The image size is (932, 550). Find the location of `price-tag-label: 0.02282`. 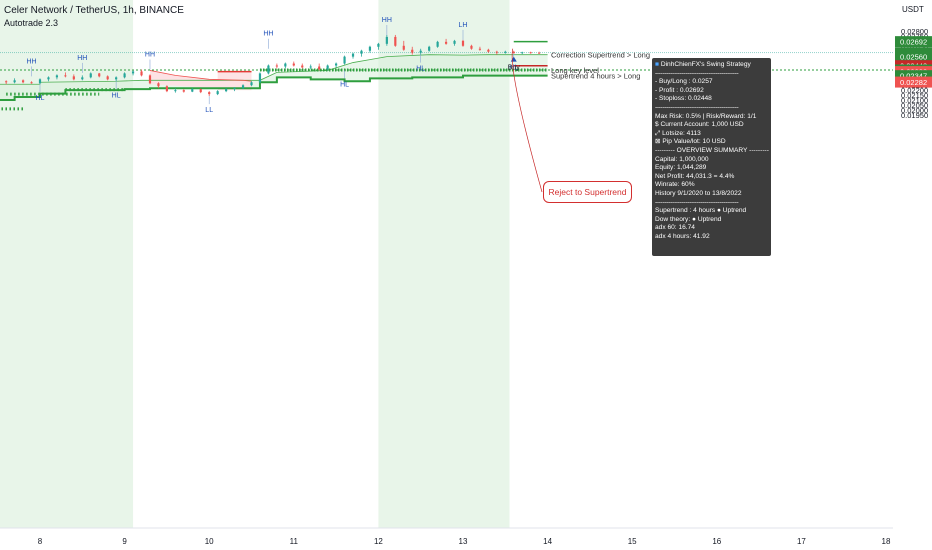

price-tag-label: 0.02282 is located at coordinates (913, 82).